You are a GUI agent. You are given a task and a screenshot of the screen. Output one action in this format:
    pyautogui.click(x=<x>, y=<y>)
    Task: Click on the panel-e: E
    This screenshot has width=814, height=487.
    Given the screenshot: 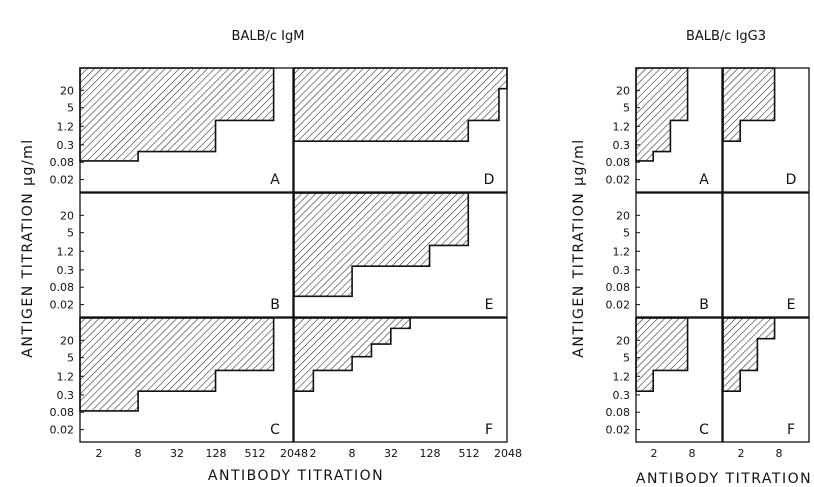 What is the action you would take?
    pyautogui.click(x=400, y=255)
    